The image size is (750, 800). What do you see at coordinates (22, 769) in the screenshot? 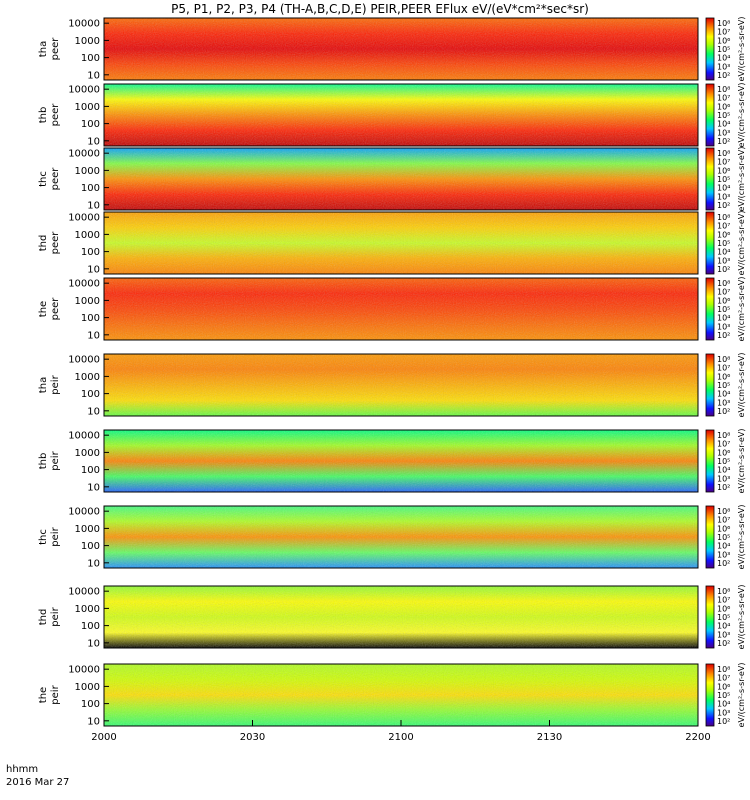
I see `time-label: hhmm` at bounding box center [22, 769].